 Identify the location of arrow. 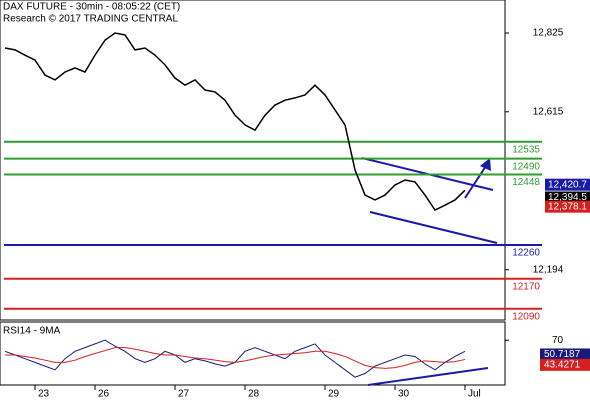
(475, 182).